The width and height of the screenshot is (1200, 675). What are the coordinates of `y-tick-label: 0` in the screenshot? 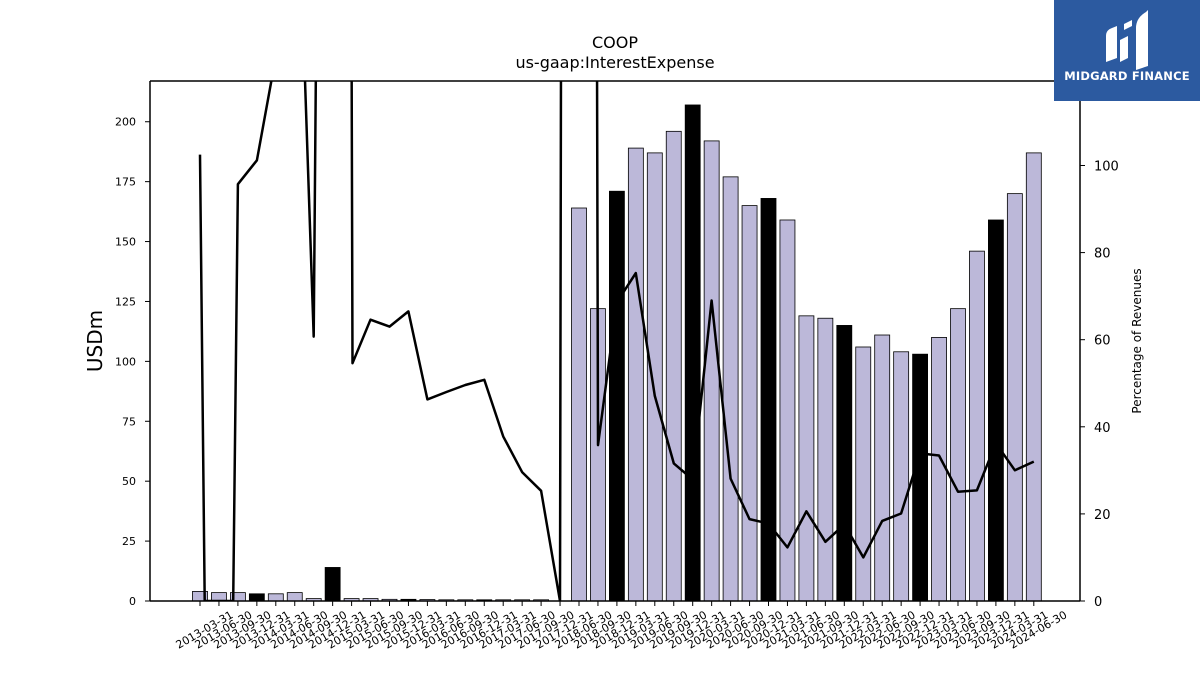 It's located at (132, 601).